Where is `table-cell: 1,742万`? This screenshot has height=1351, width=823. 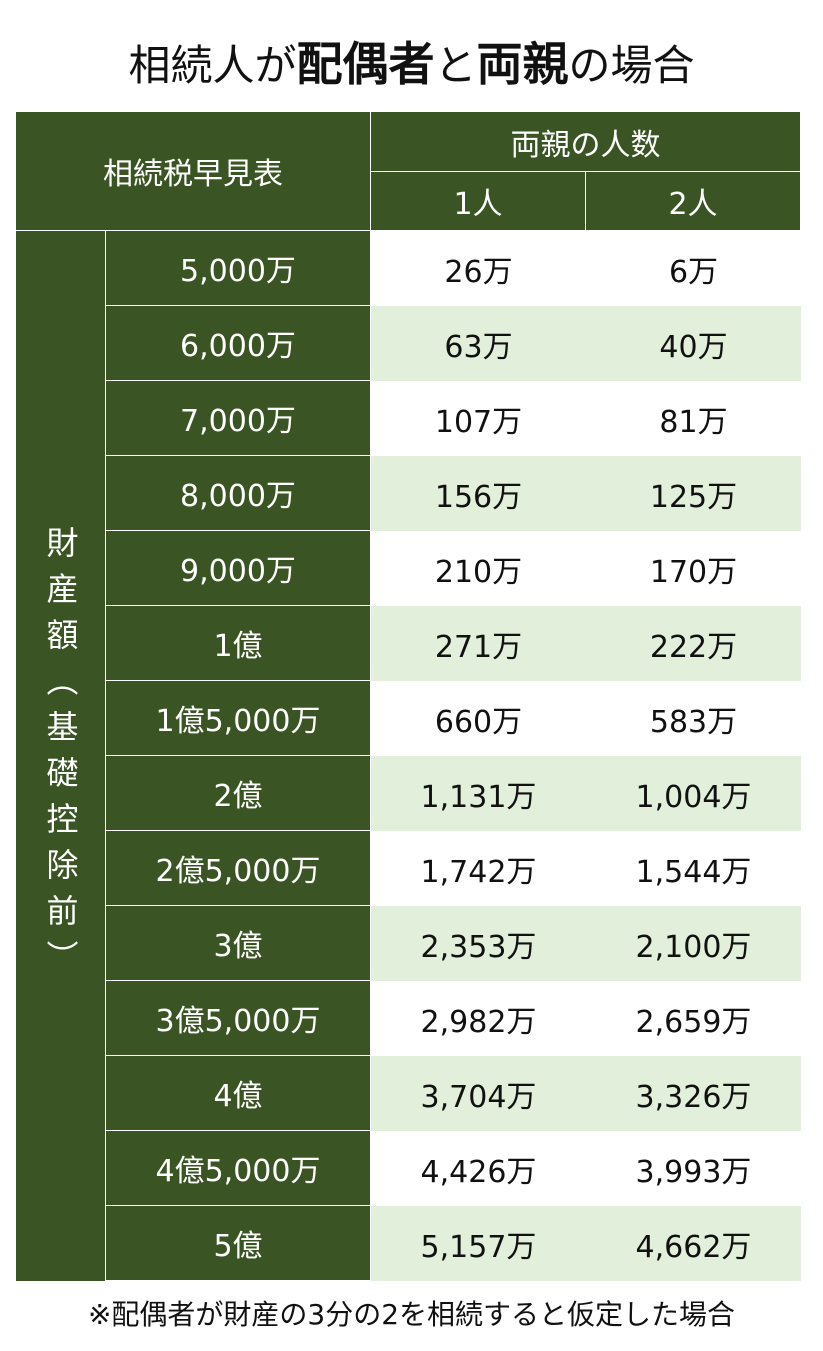 table-cell: 1,742万 is located at coordinates (478, 868).